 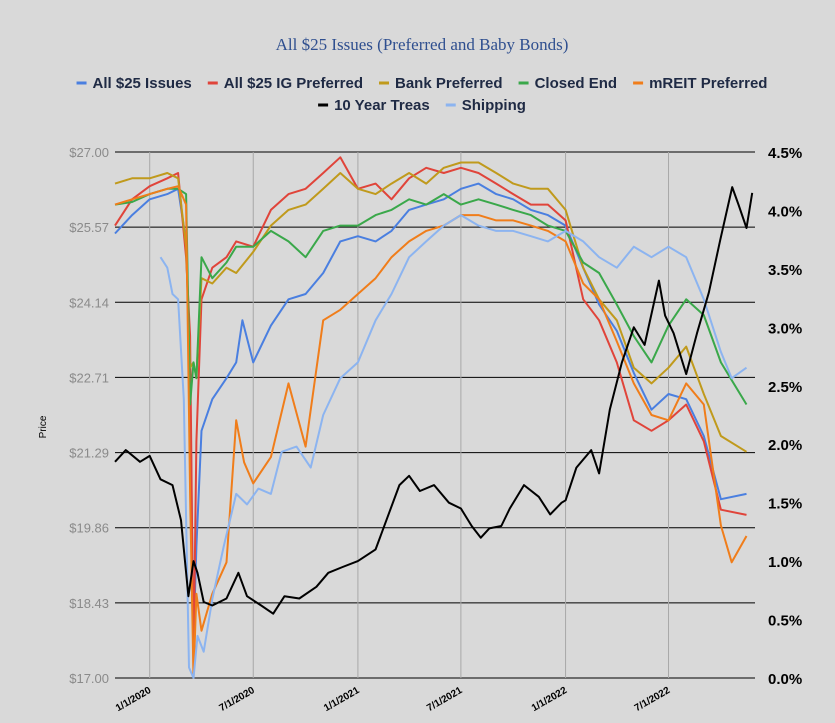 I want to click on legend-label-all-25-issues: All $25 Issues, so click(x=142, y=83).